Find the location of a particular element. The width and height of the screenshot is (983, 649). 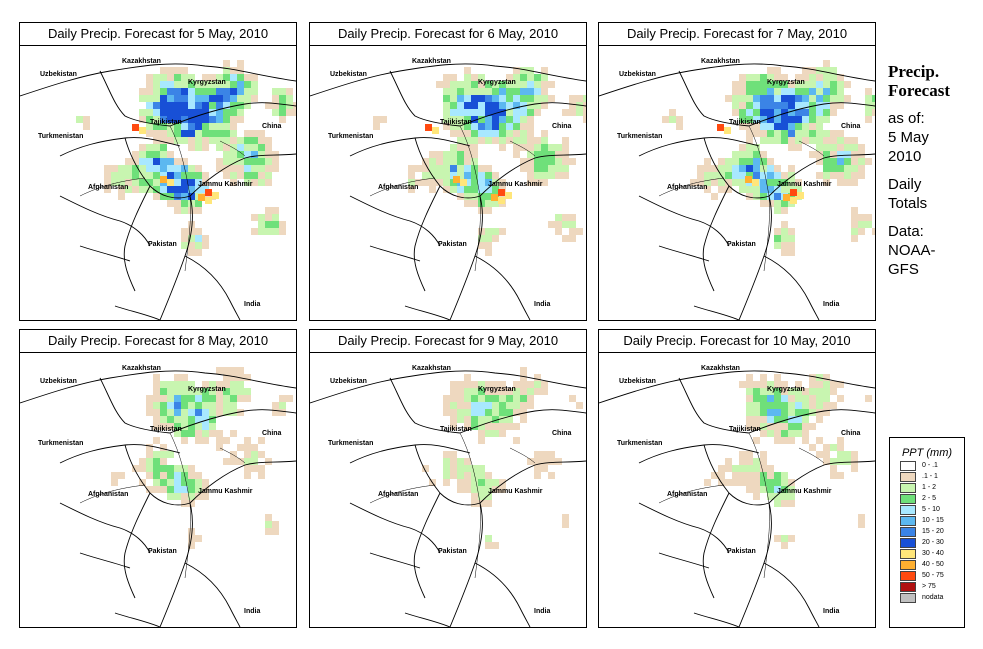

legend-label: 50 - 75 is located at coordinates (933, 575).